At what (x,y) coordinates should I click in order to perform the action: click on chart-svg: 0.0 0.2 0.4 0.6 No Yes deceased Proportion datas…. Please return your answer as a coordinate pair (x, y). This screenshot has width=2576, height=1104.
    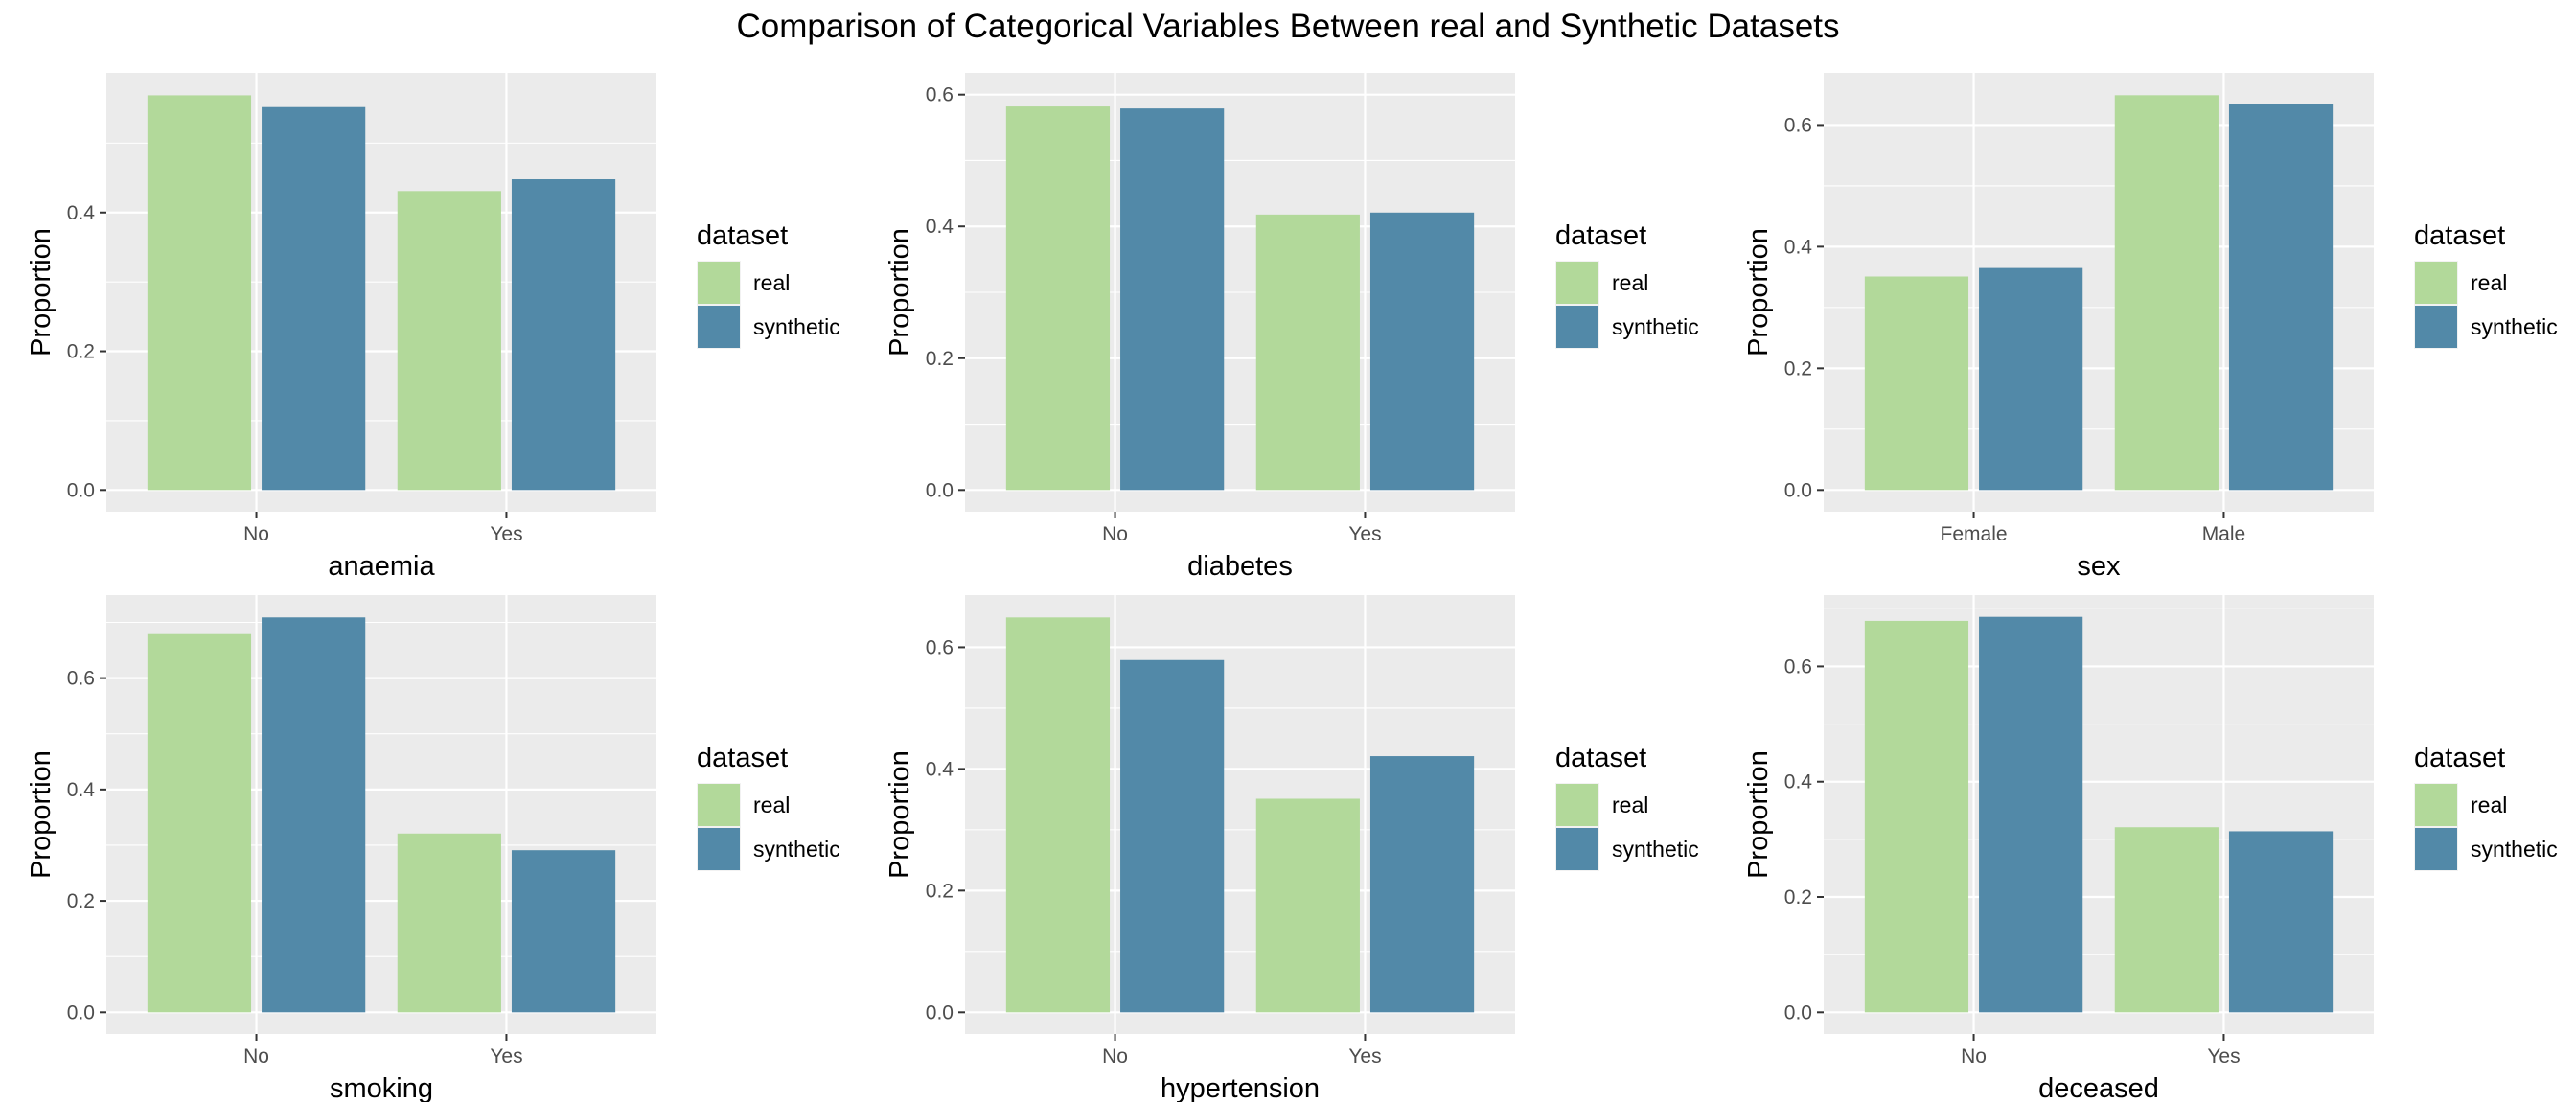
    Looking at the image, I should click on (2150, 848).